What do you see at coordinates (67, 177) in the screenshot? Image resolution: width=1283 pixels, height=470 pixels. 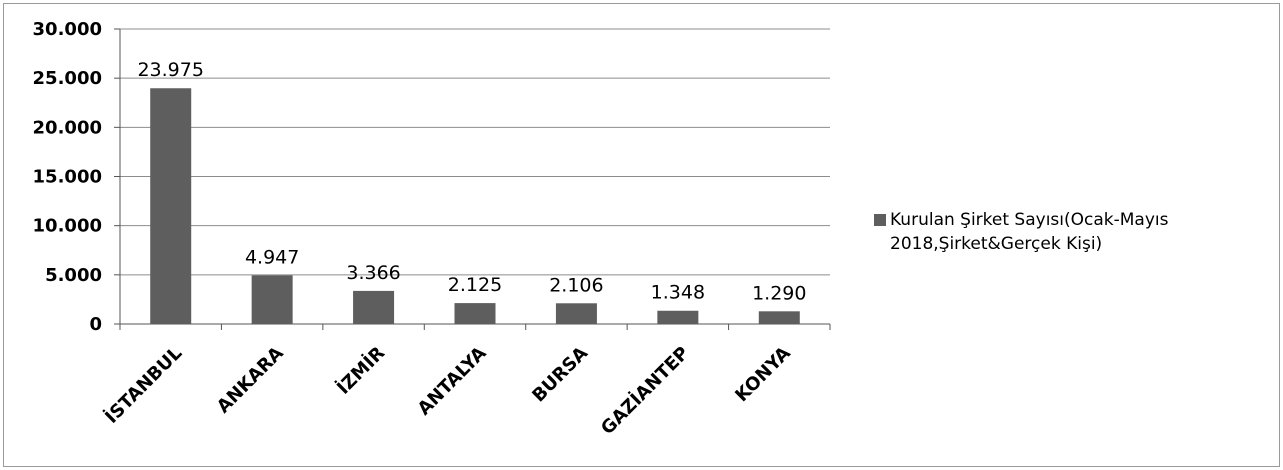 I see `y-tick-label: 15.000` at bounding box center [67, 177].